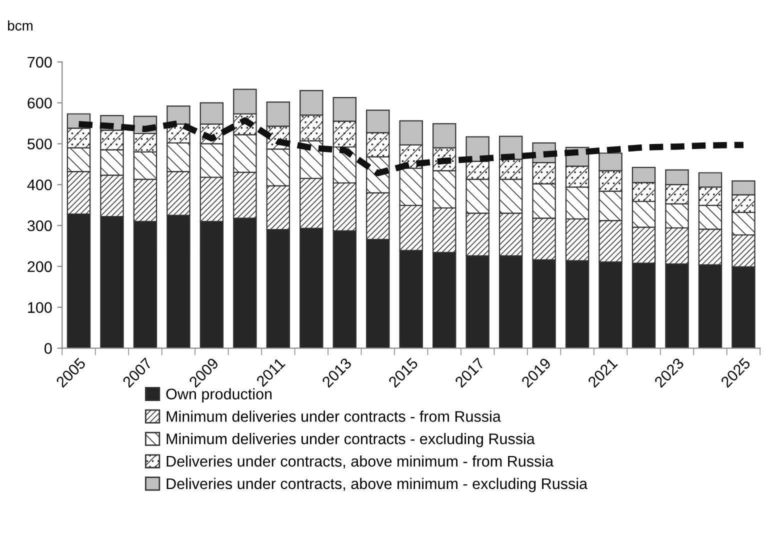 This screenshot has width=767, height=534. Describe the element at coordinates (40, 62) in the screenshot. I see `y-tick-label: 700` at that location.